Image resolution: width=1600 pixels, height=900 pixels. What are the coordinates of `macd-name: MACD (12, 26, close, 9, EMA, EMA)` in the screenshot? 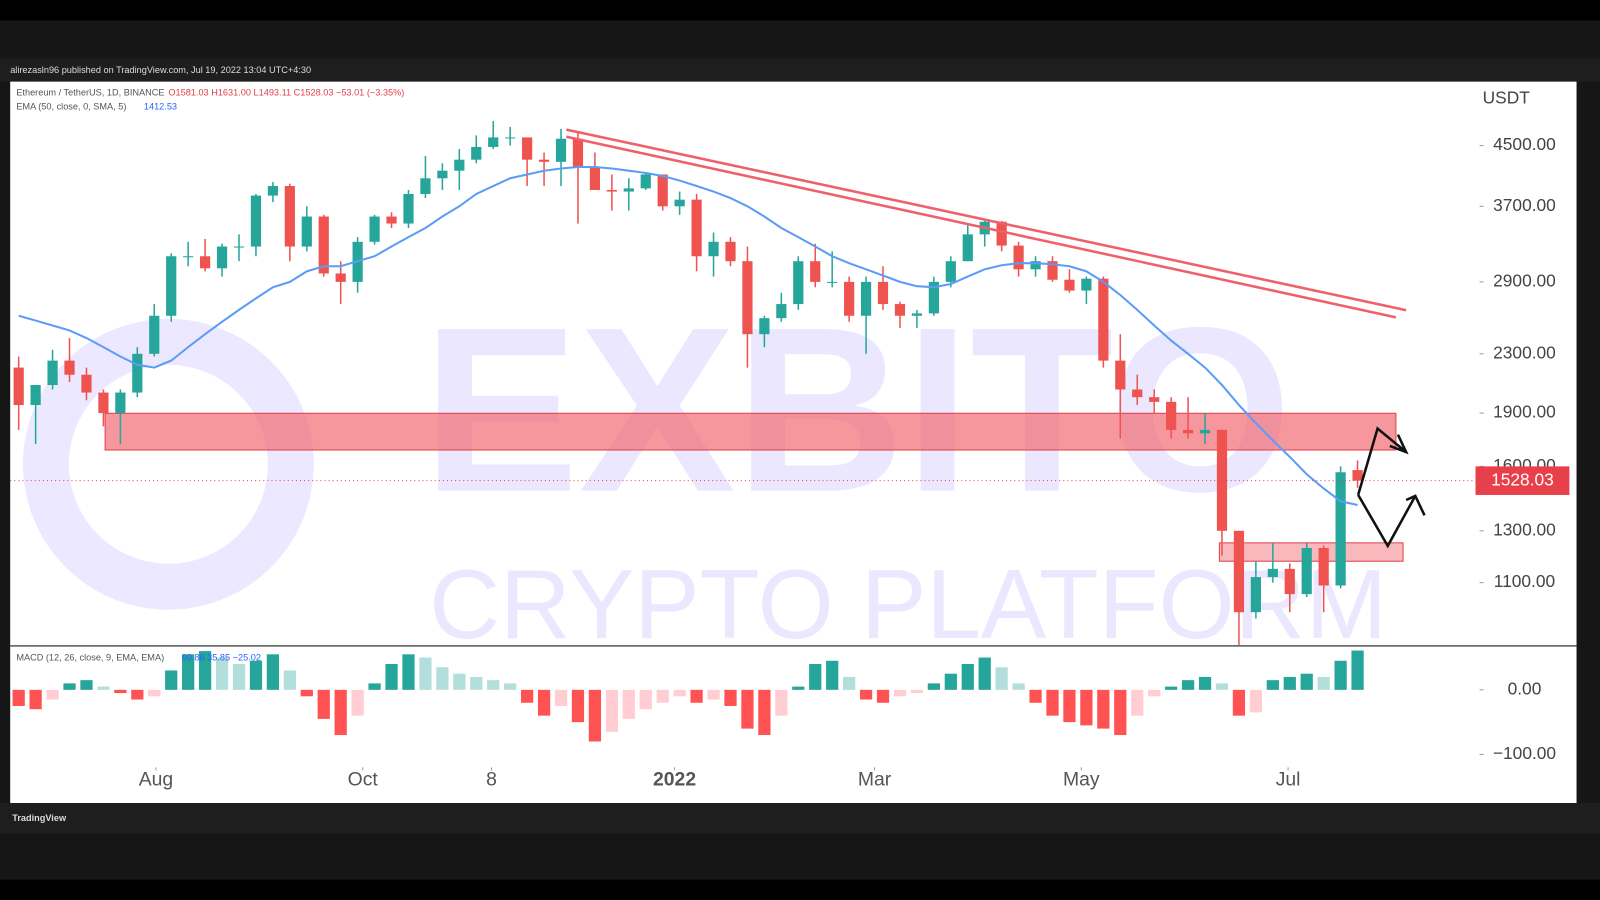 It's located at (90, 658).